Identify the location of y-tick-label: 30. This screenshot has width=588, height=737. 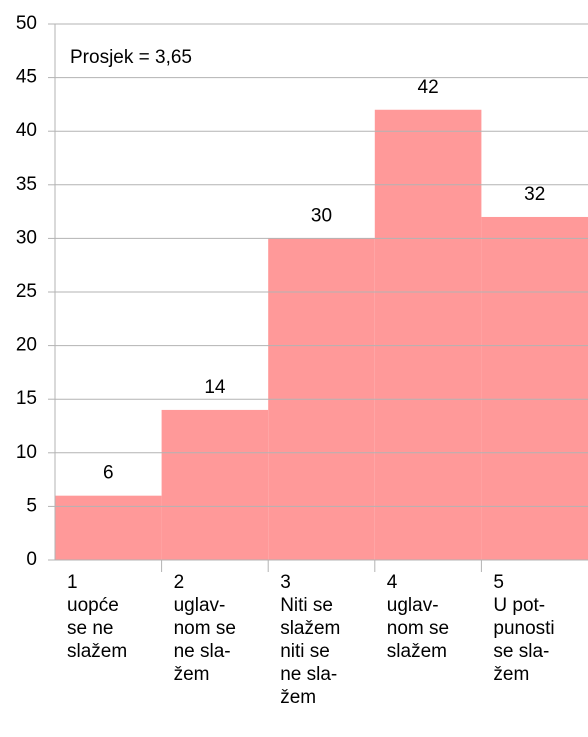
(26, 237).